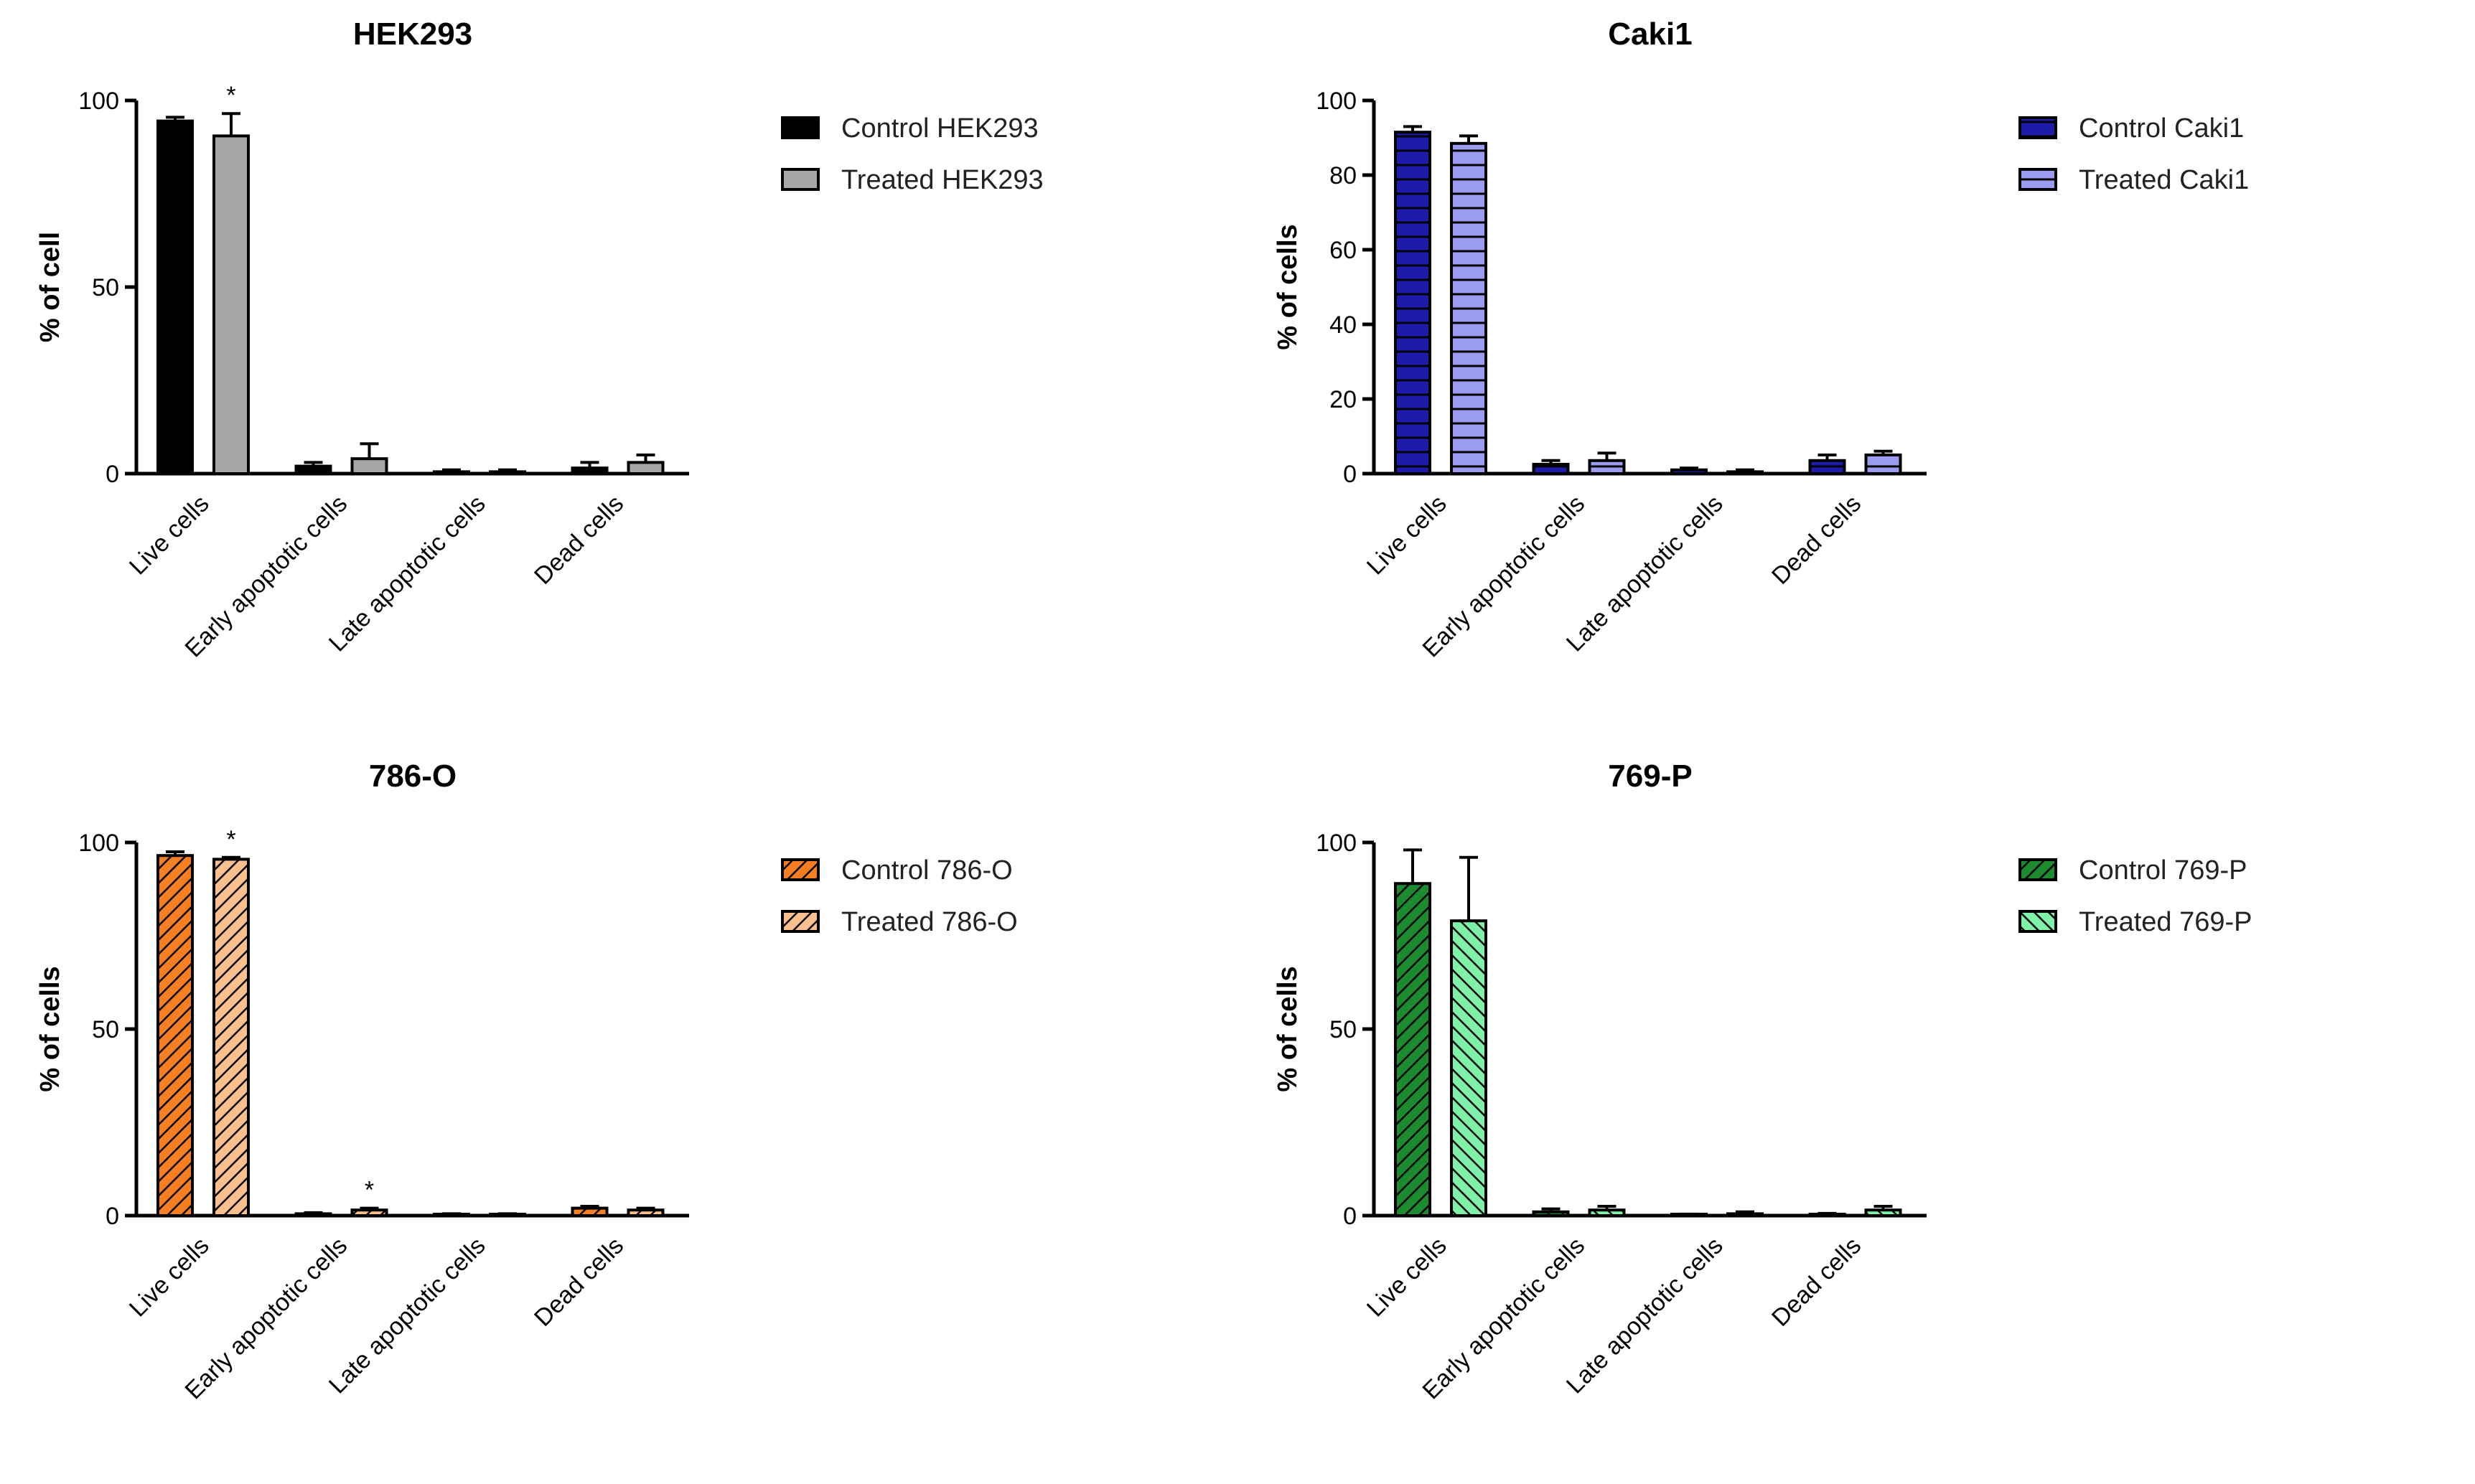  I want to click on bar-treated-hek293-live-cells, so click(231, 304).